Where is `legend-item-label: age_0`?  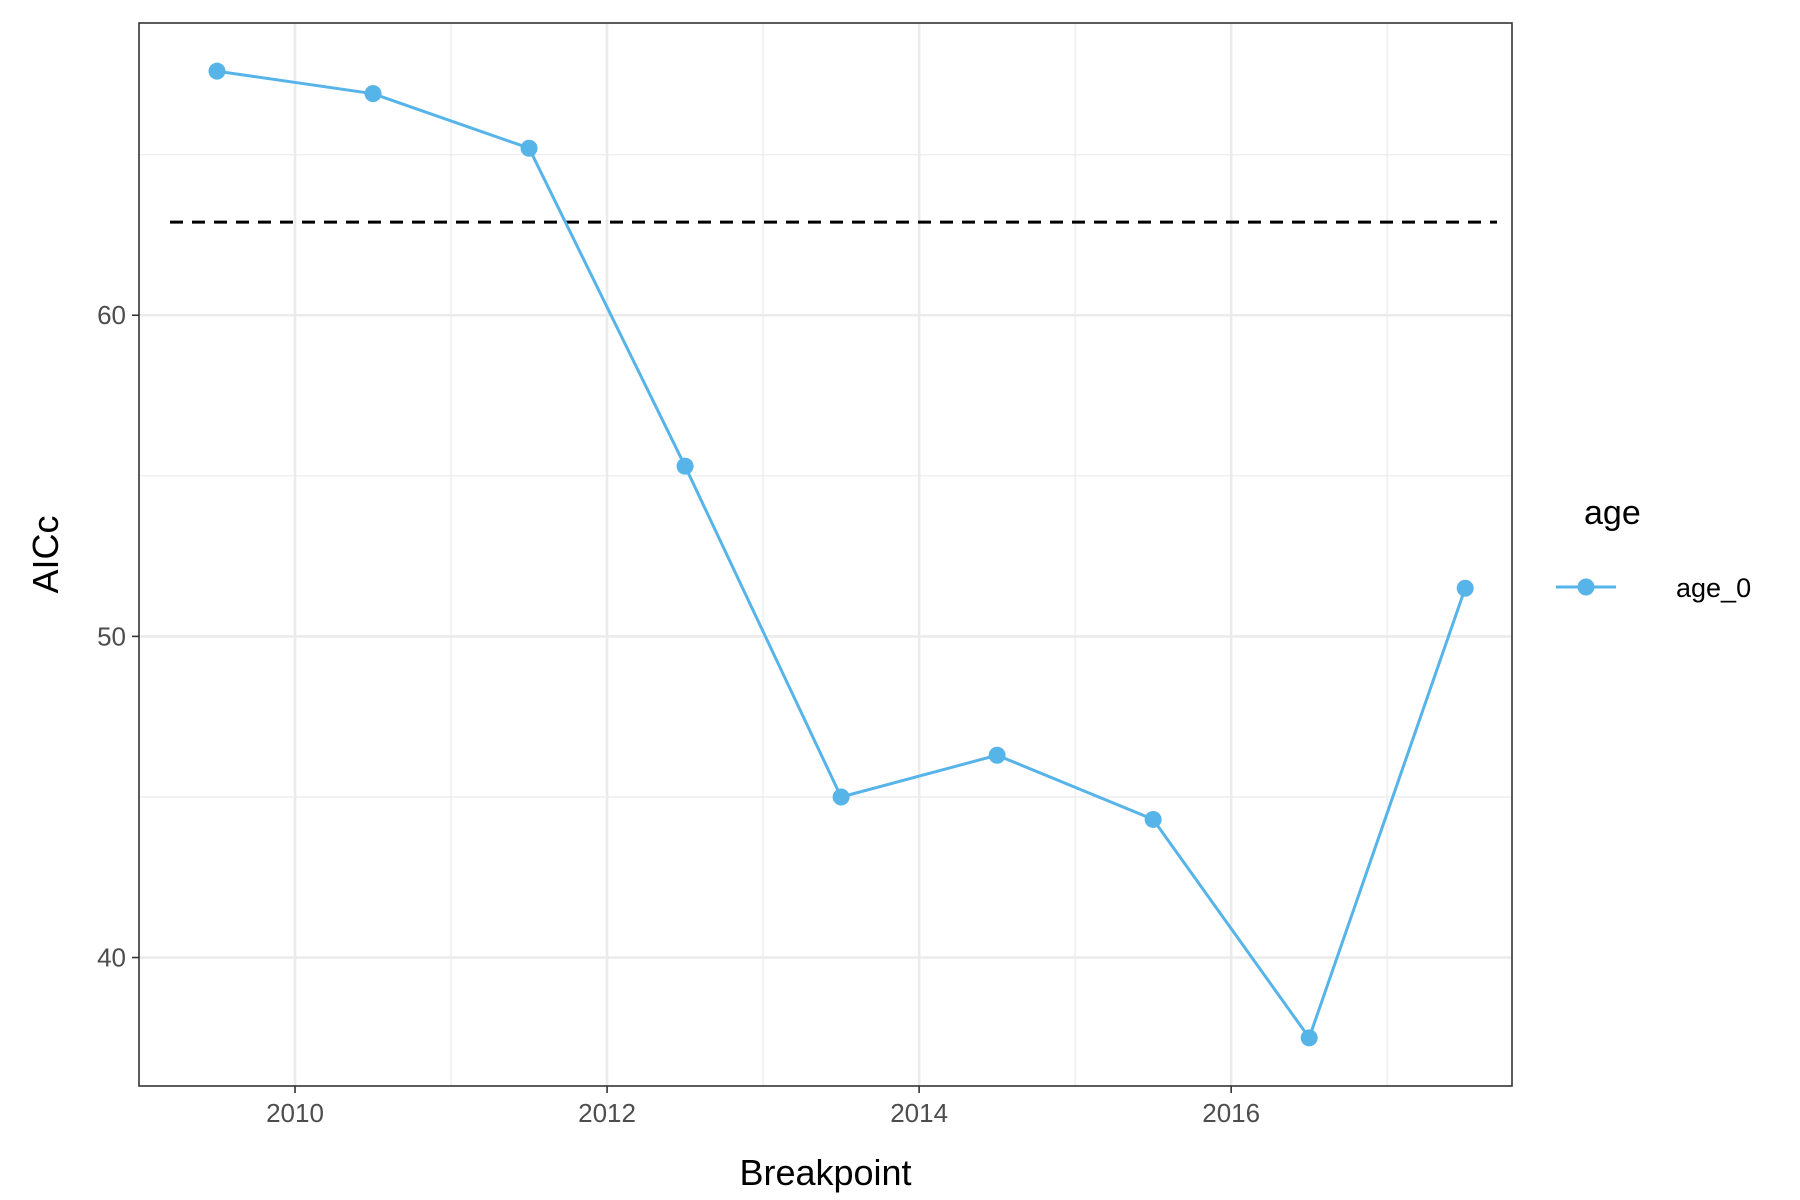
legend-item-label: age_0 is located at coordinates (1713, 588).